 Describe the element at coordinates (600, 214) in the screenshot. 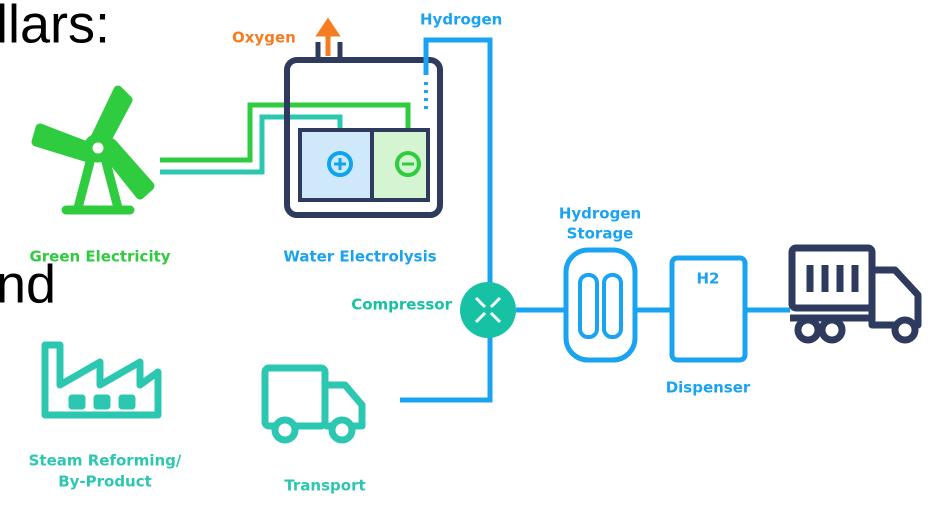

I see `label: Hydrogen` at that location.